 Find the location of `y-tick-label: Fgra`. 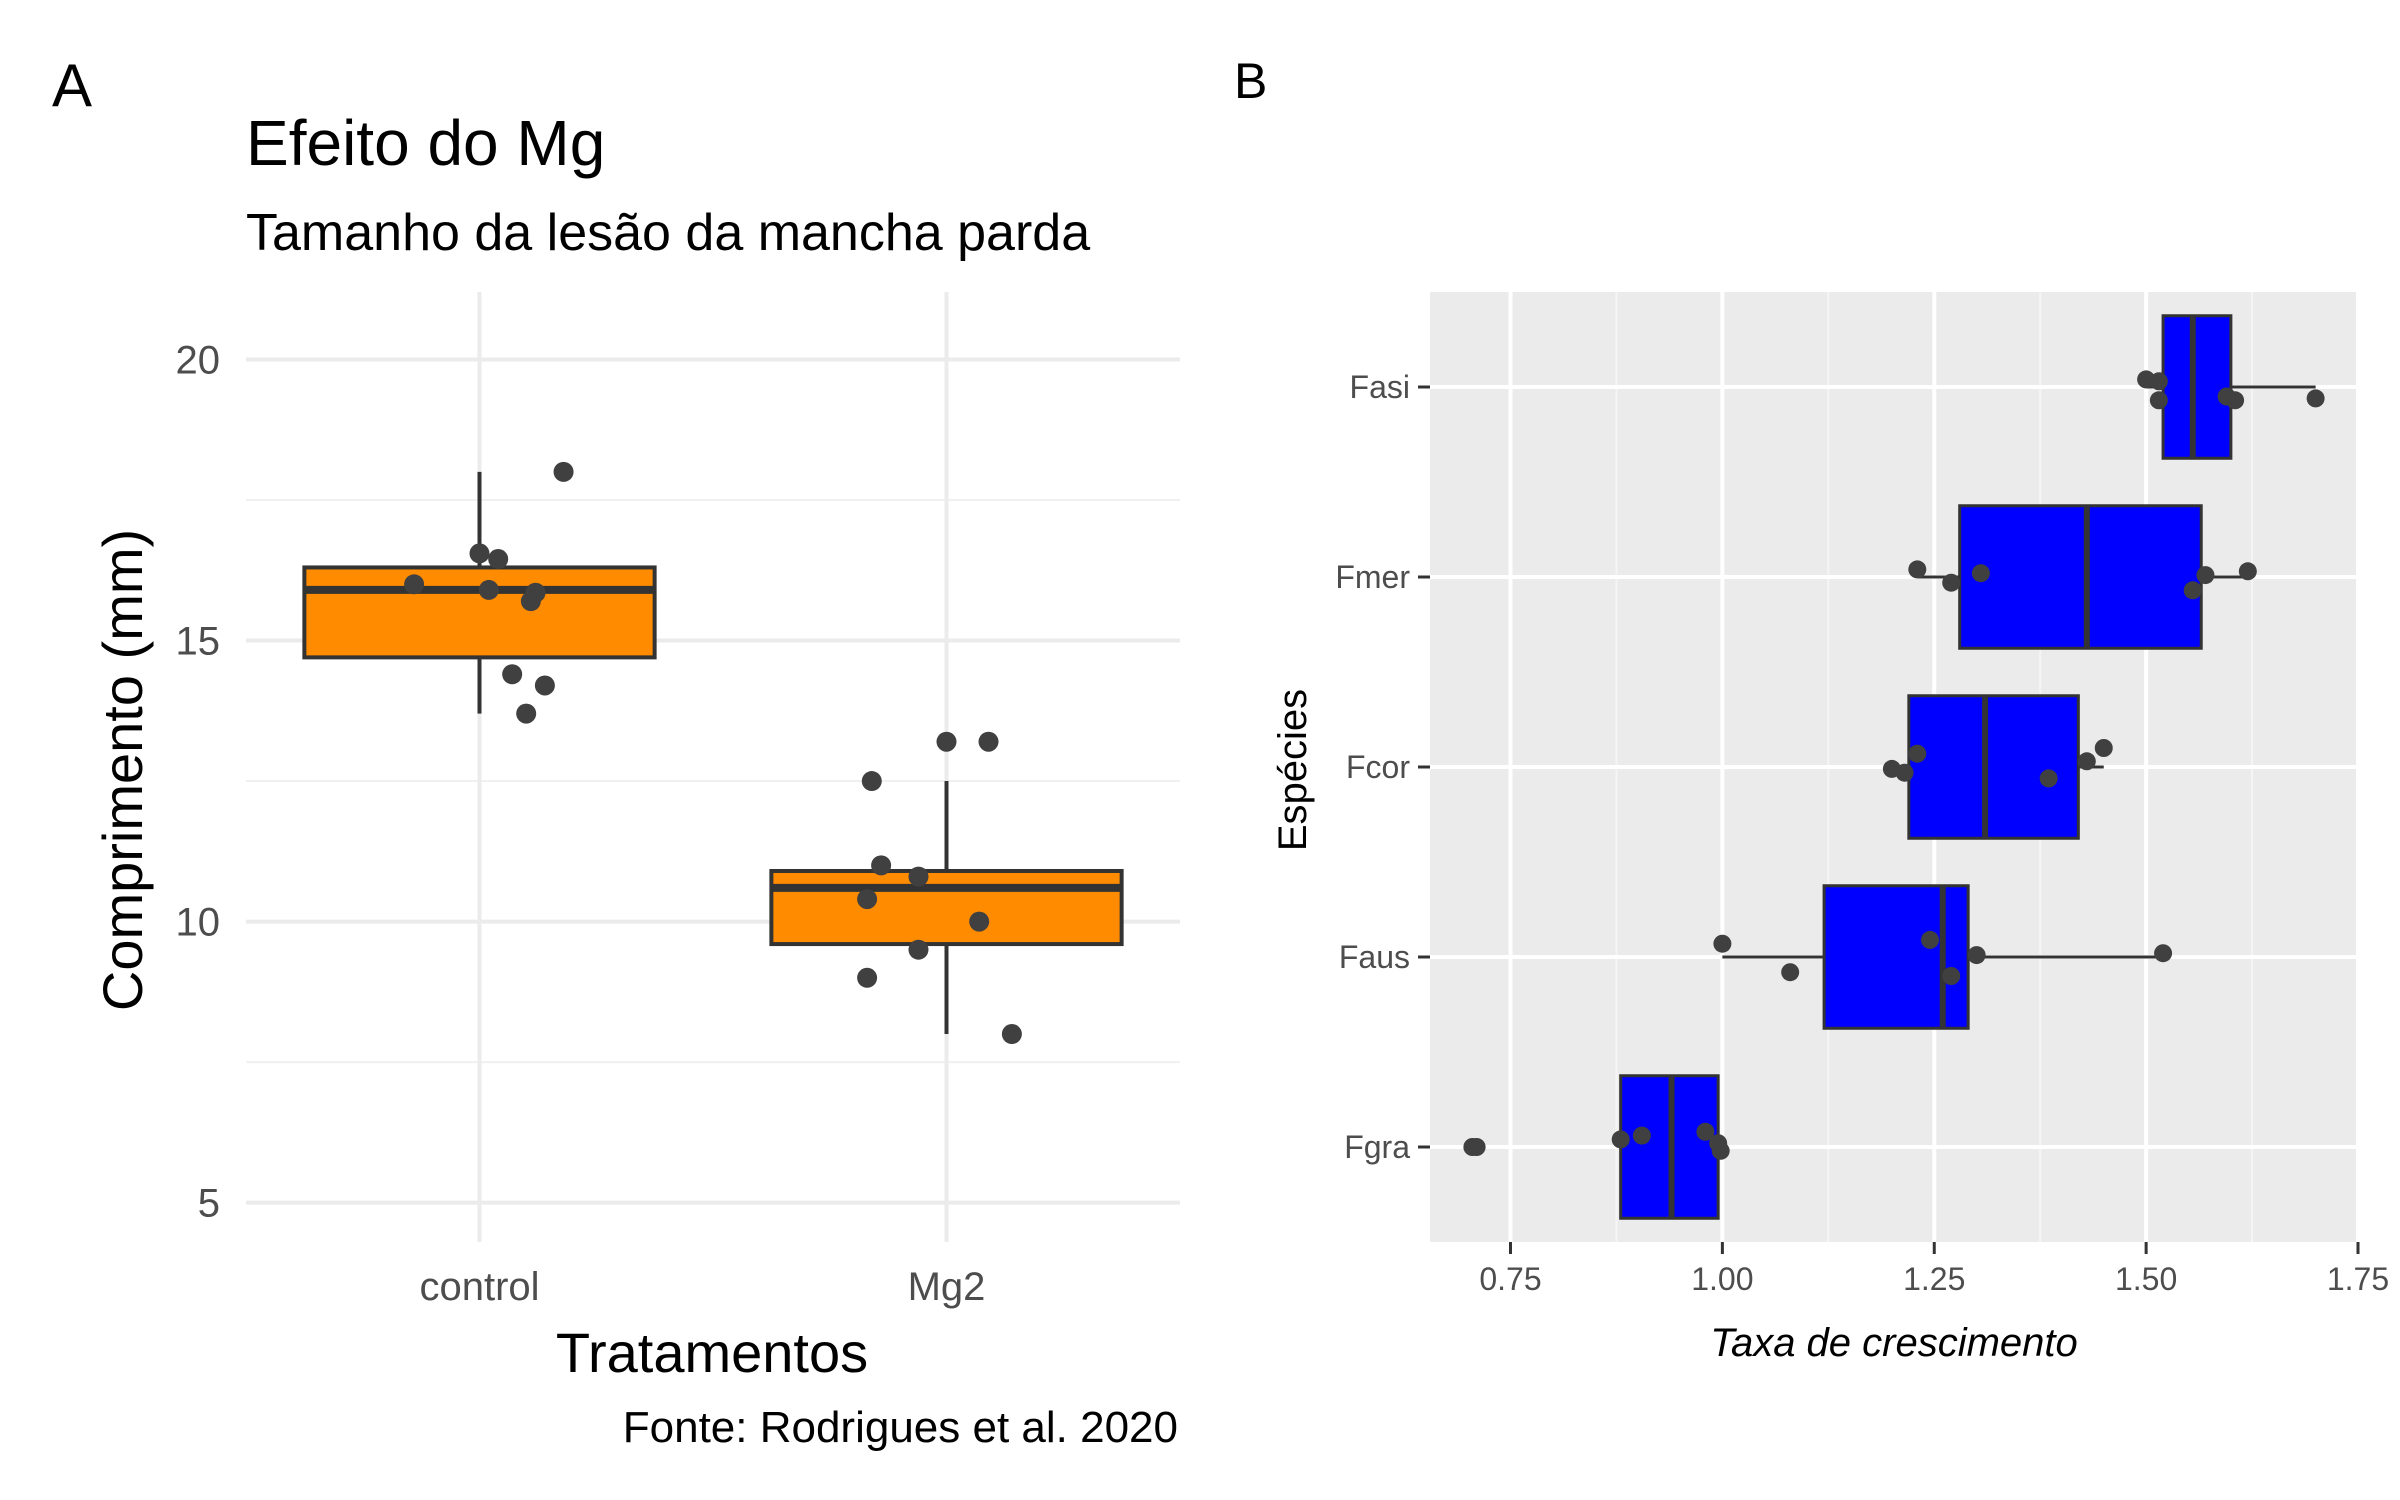

y-tick-label: Fgra is located at coordinates (1377, 1147).